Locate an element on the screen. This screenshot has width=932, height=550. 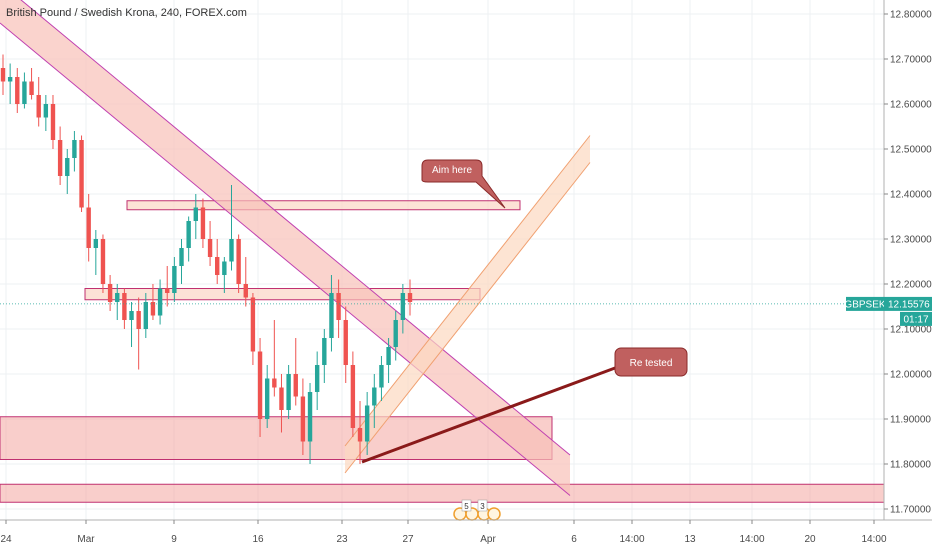
resistance-zone is located at coordinates (323, 205).